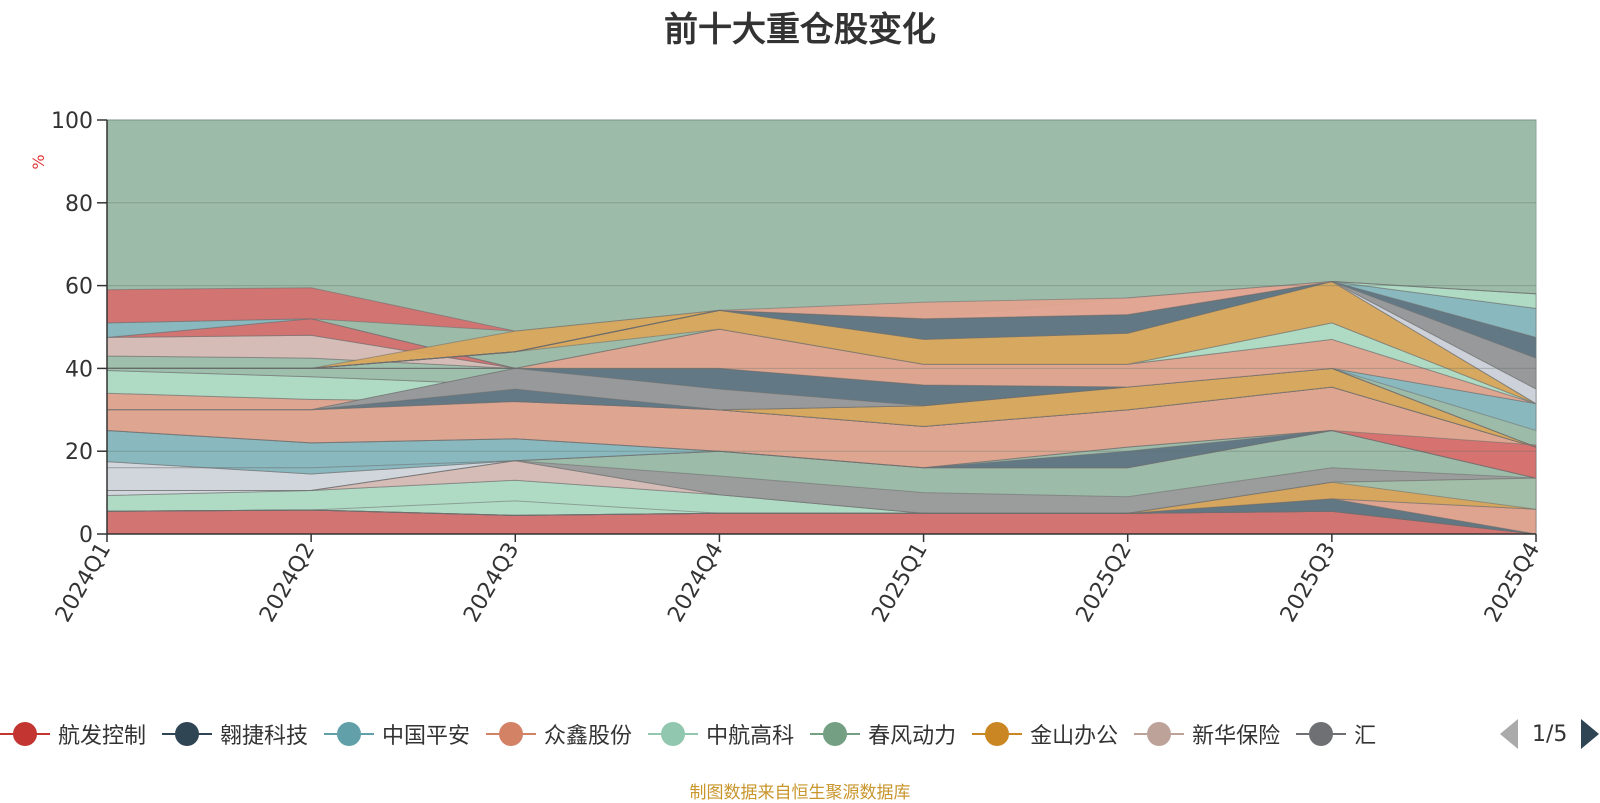  What do you see at coordinates (1590, 734) in the screenshot?
I see `pager-next-icon` at bounding box center [1590, 734].